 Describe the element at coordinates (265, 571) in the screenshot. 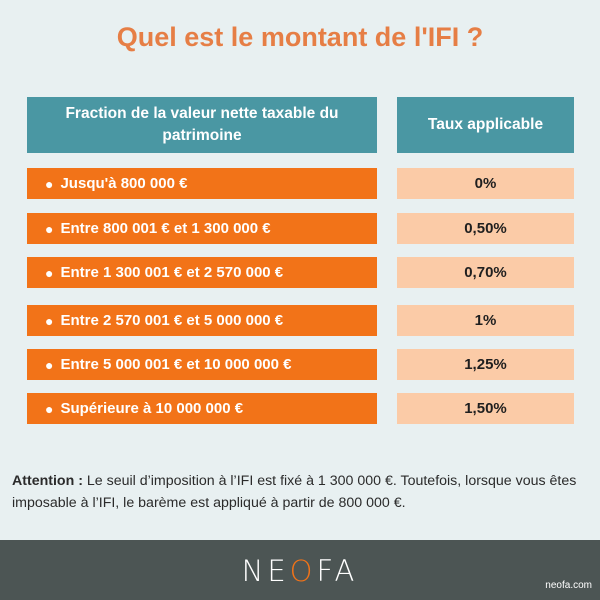

I see `logo-part: NE` at that location.